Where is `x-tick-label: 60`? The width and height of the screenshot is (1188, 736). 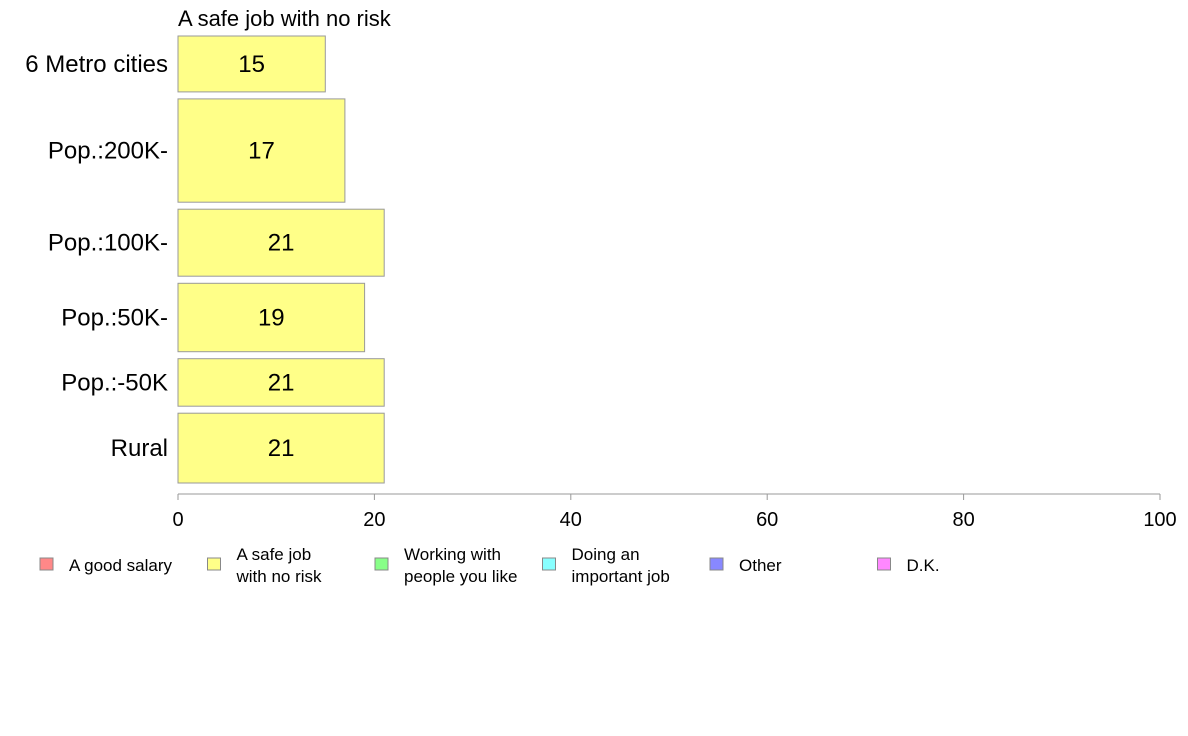
x-tick-label: 60 is located at coordinates (767, 520).